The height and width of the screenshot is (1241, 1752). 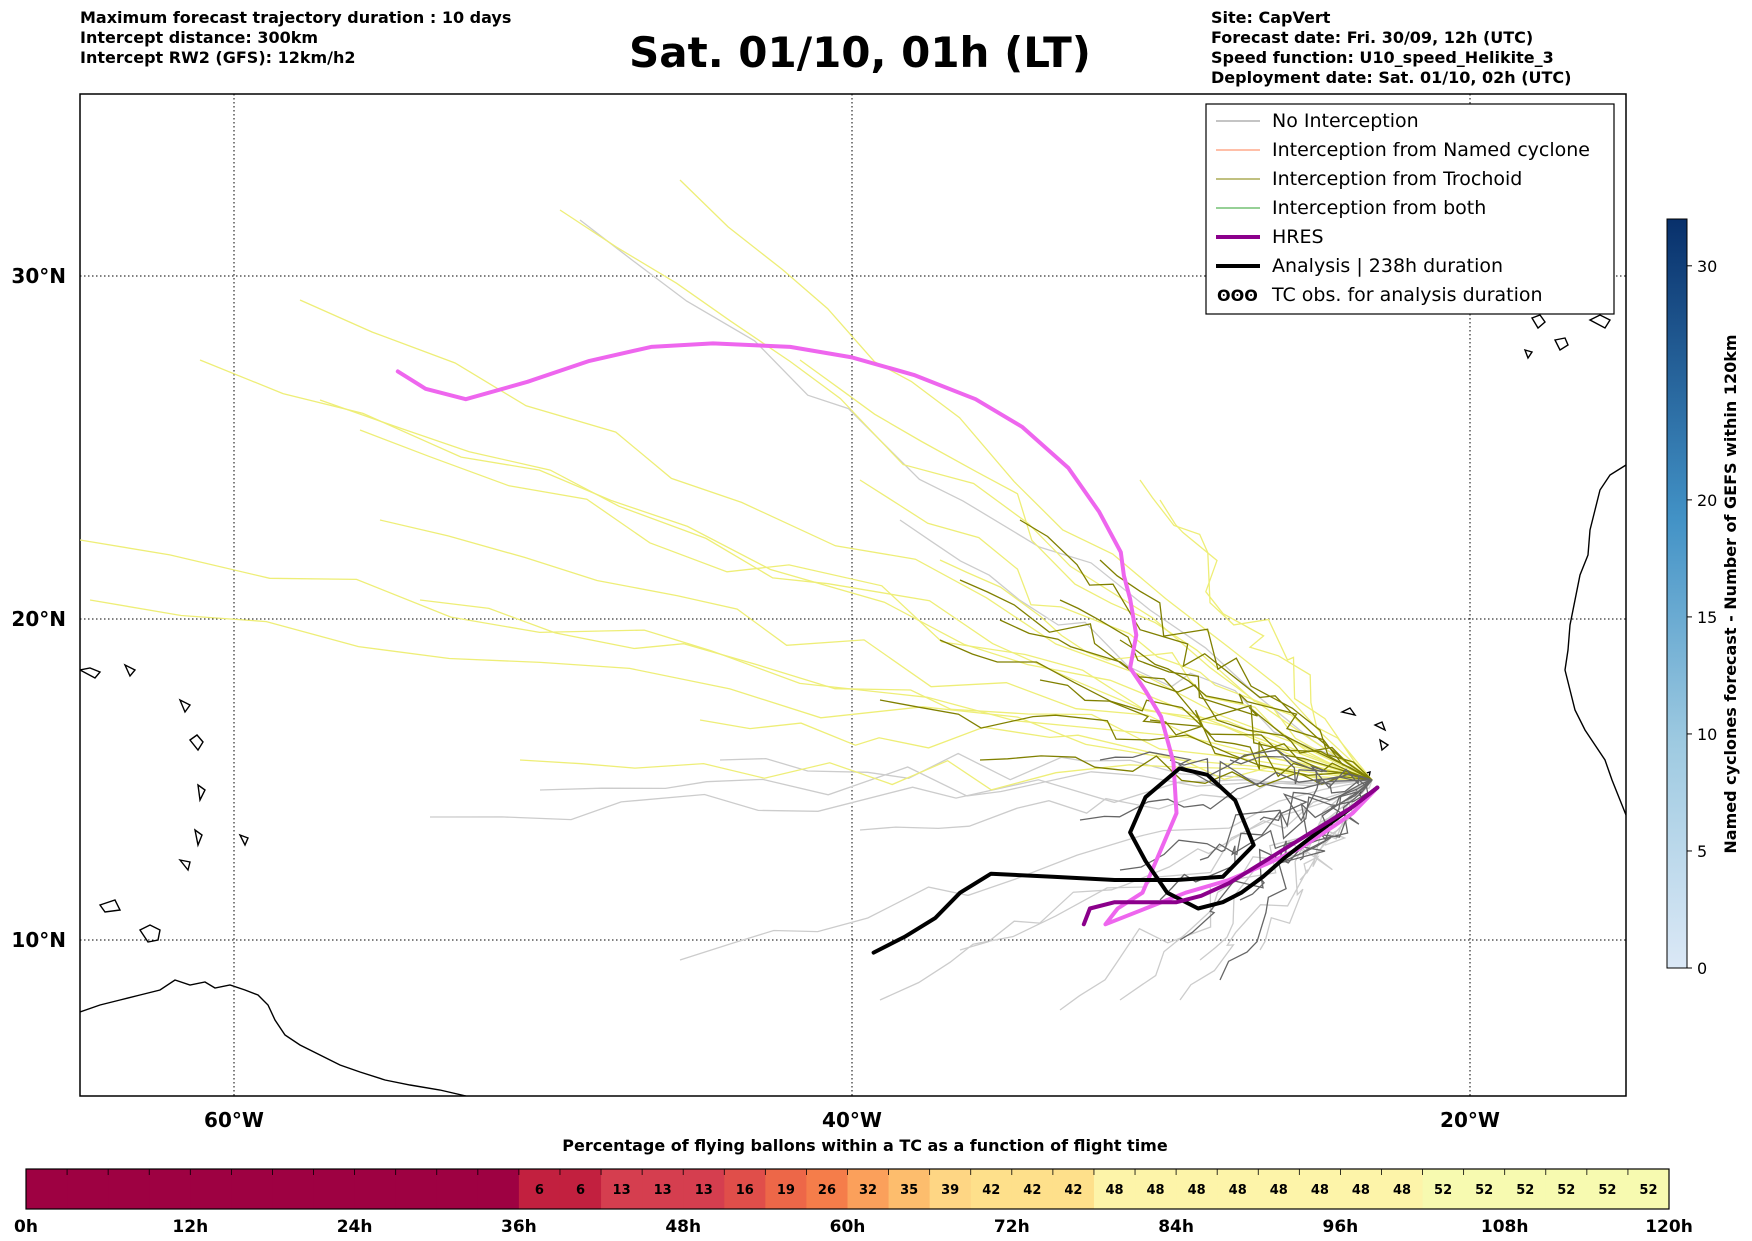 What do you see at coordinates (1341, 1227) in the screenshot?
I see `percentage-bar-tick: 96h` at bounding box center [1341, 1227].